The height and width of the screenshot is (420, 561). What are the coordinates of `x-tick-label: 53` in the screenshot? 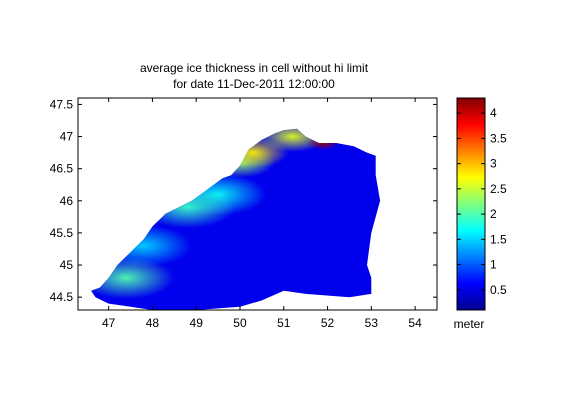 It's located at (372, 323).